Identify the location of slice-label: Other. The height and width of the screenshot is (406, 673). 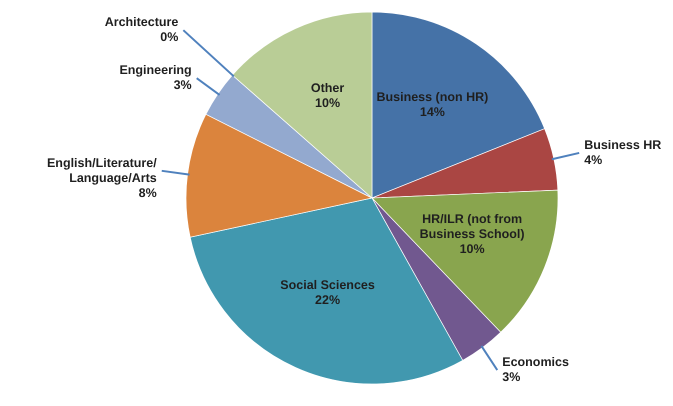
(327, 88).